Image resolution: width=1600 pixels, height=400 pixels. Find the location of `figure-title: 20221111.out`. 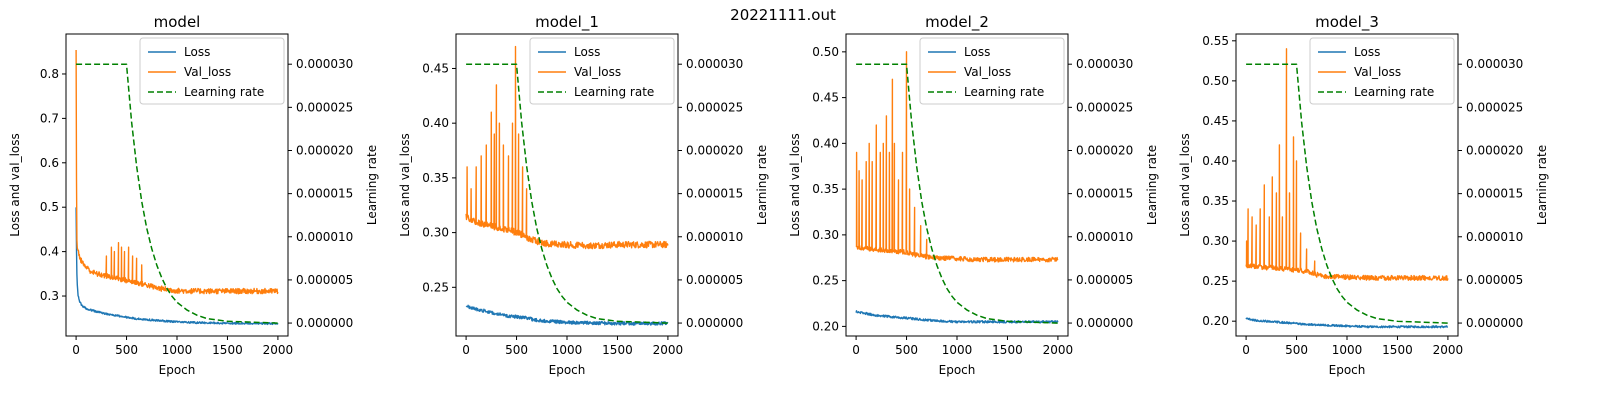

figure-title: 20221111.out is located at coordinates (783, 15).